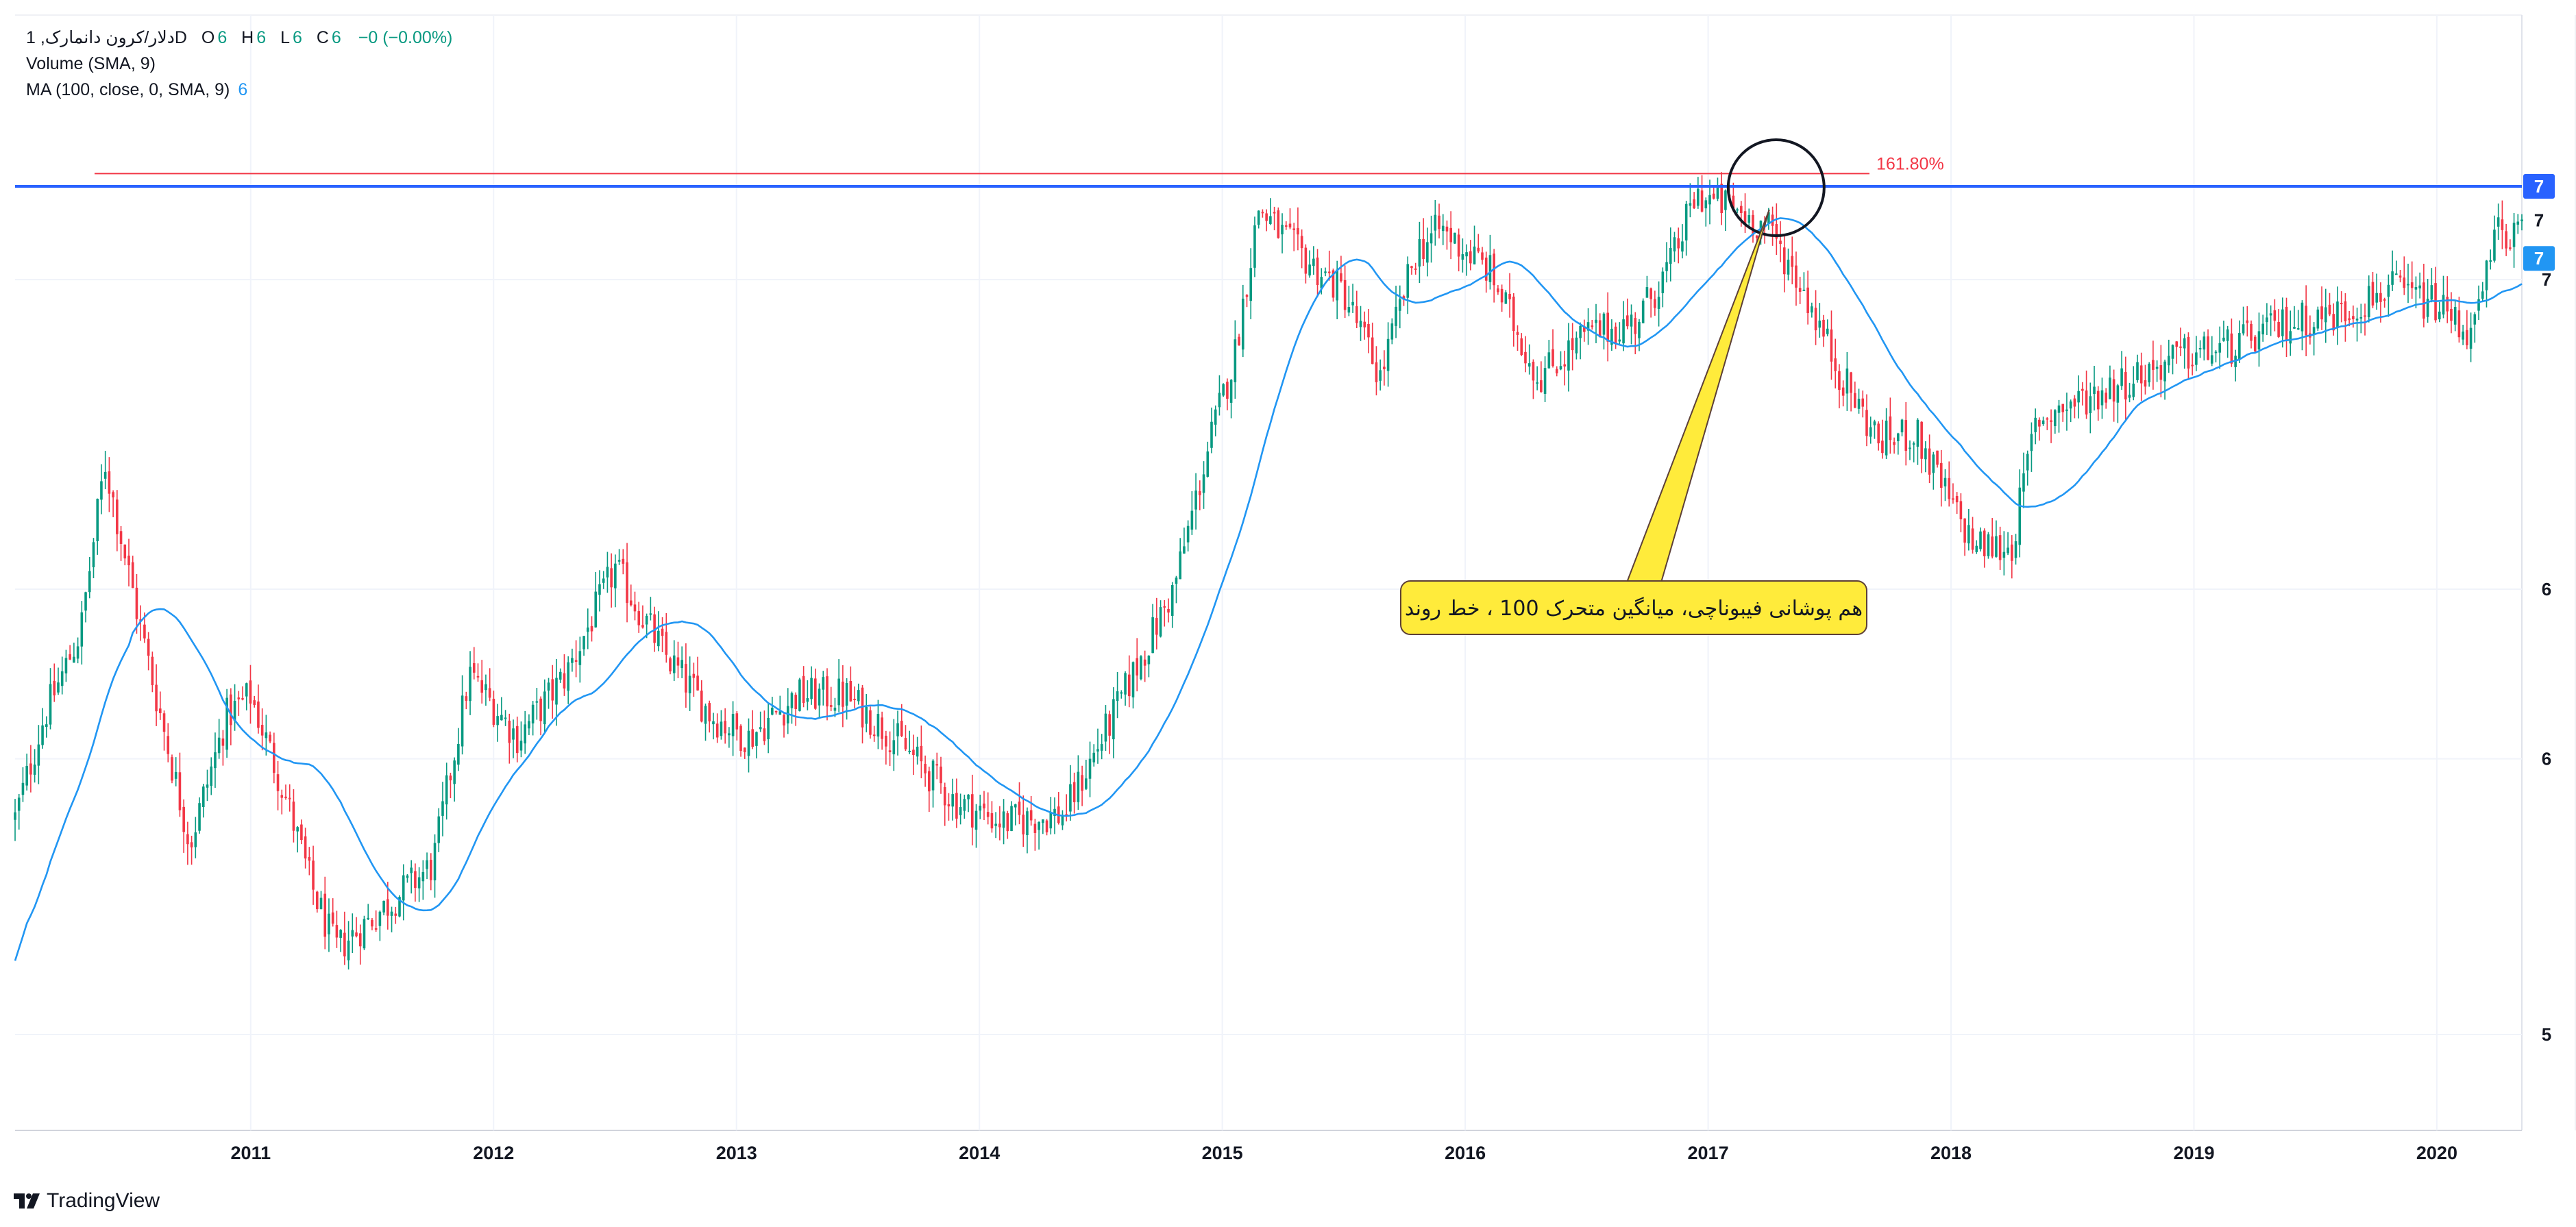 This screenshot has width=2576, height=1227. I want to click on time-axis: 2011 2012 2013 2014 2015 2016 2017 2018 2019 2020, so click(1344, 1153).